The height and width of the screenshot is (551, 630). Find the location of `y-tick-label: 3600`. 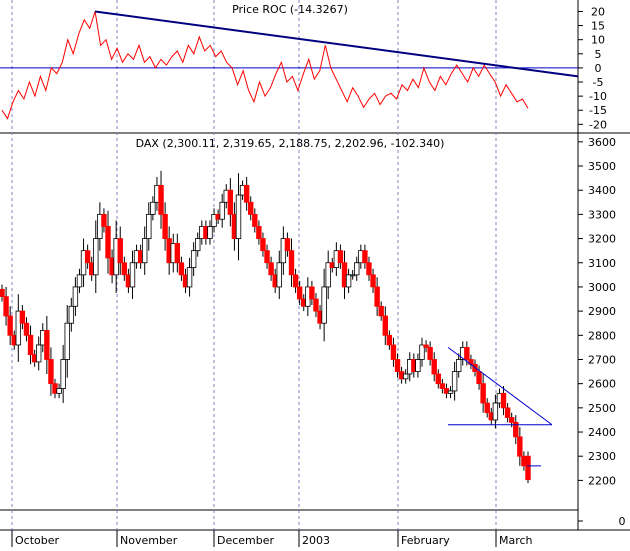

y-tick-label: 3600 is located at coordinates (602, 142).